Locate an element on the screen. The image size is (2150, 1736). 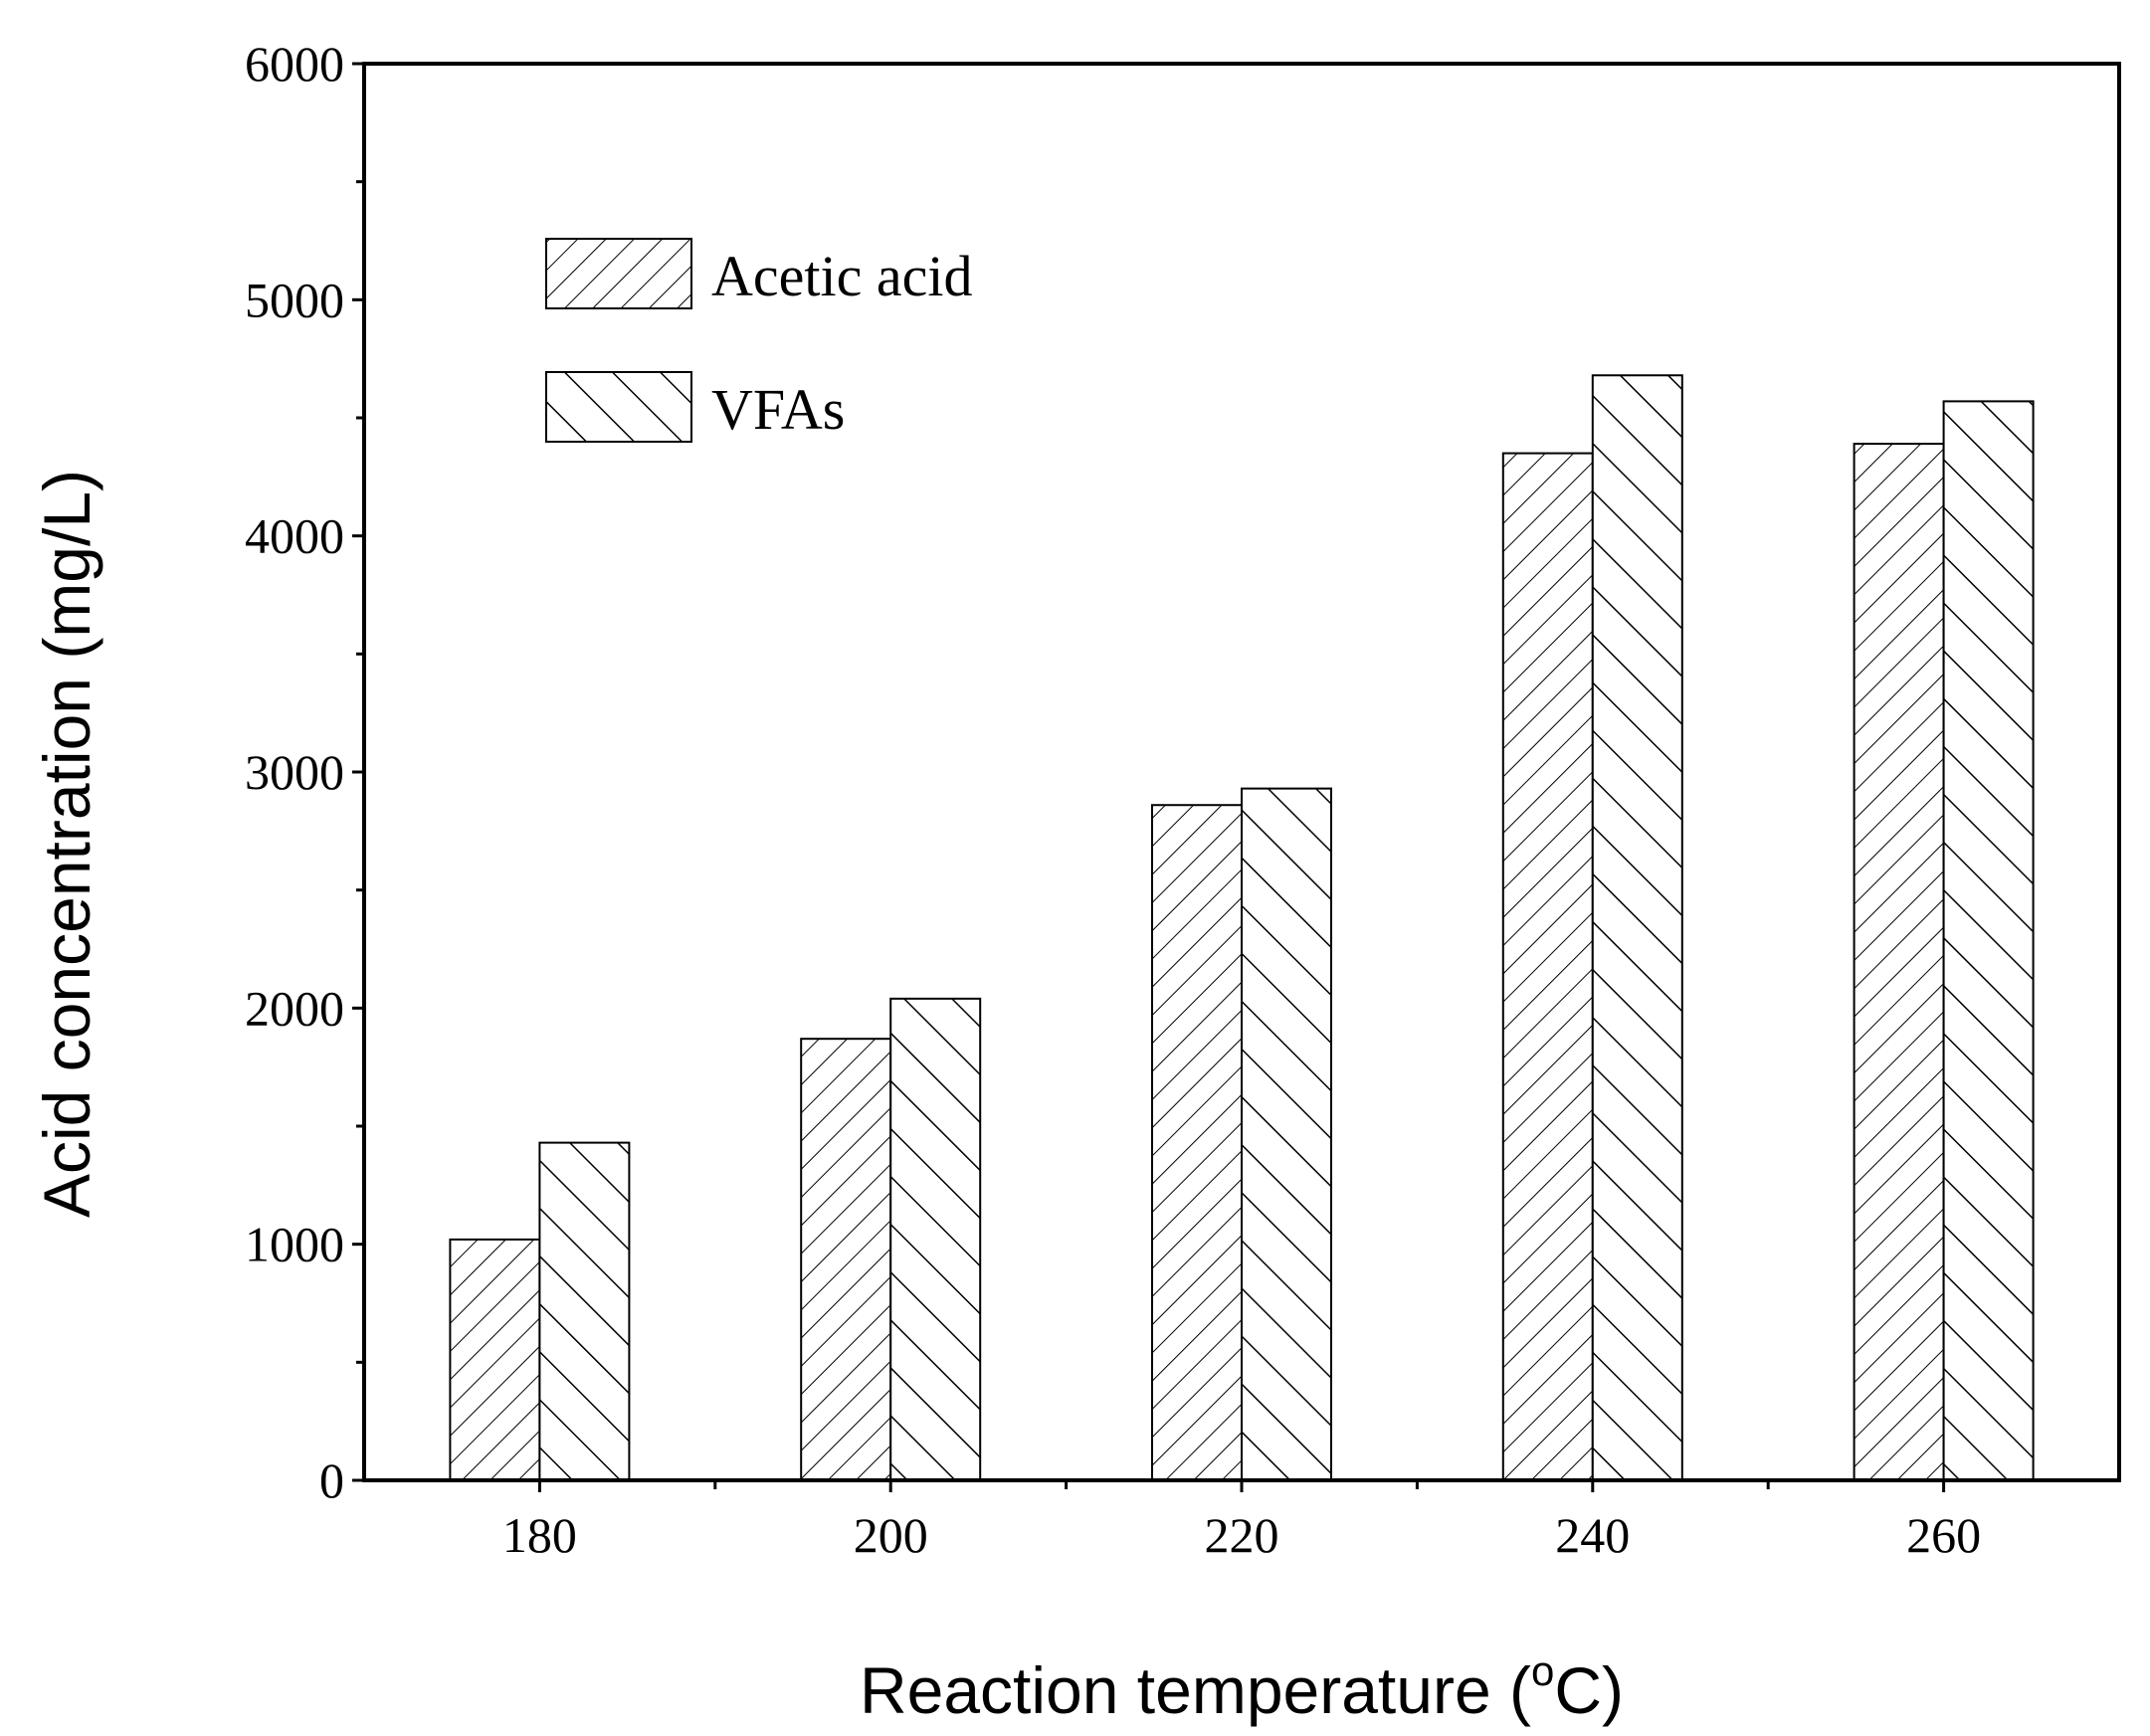
x-axis-unit-suffix: C) is located at coordinates (1589, 1690).